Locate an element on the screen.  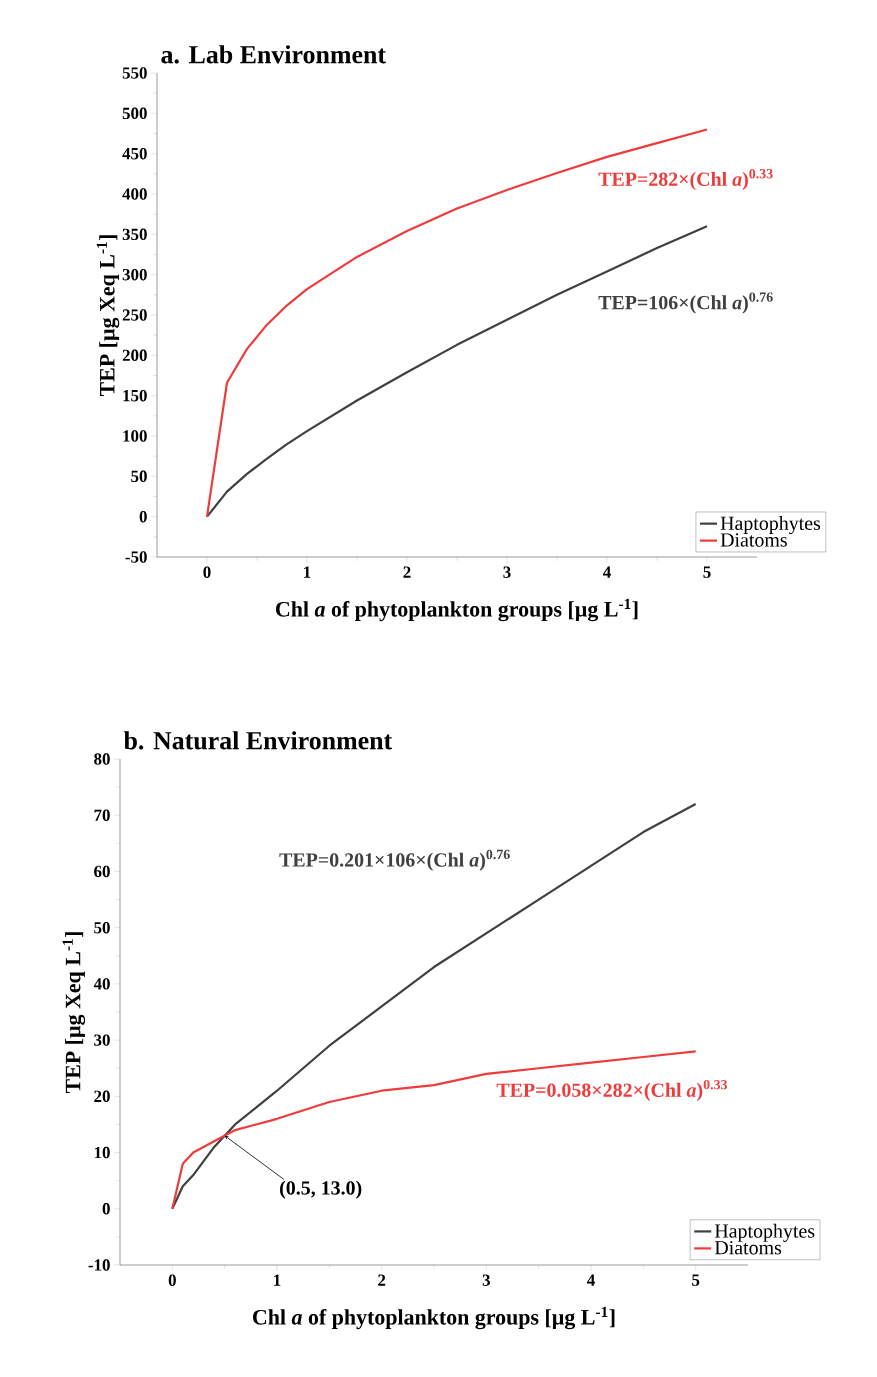
line-series is located at coordinates (434, 1130).